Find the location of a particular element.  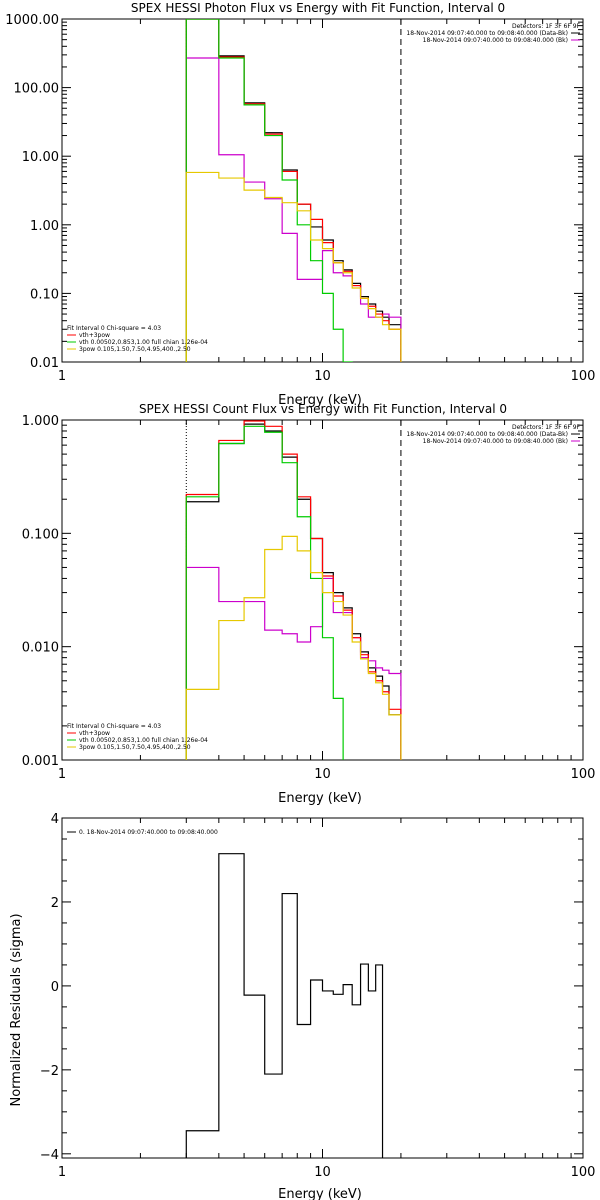

residuals-xlabel: Energy (keV) is located at coordinates (320, 1193).